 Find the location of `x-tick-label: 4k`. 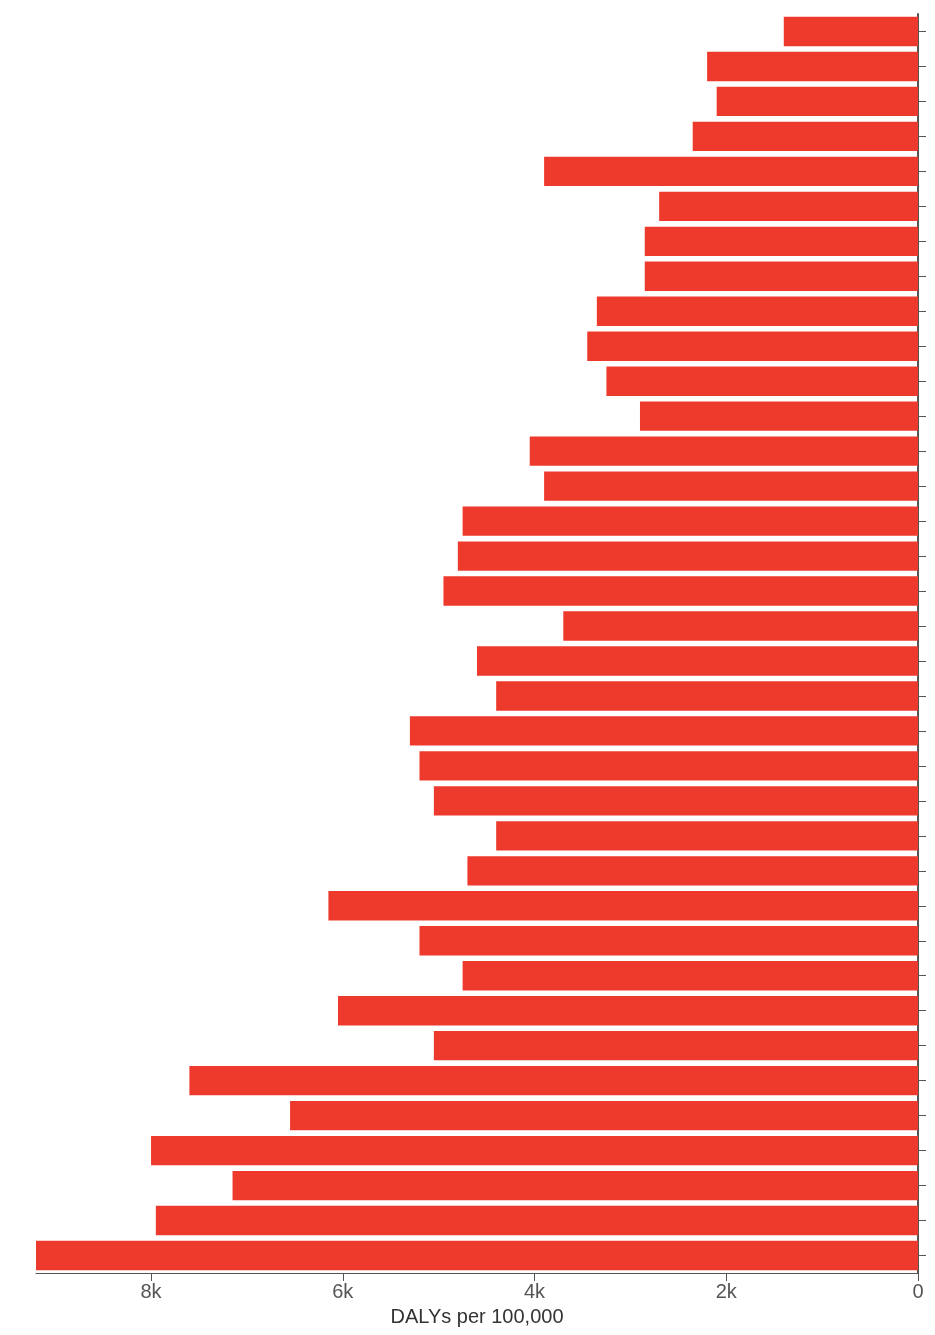

x-tick-label: 4k is located at coordinates (535, 1291).